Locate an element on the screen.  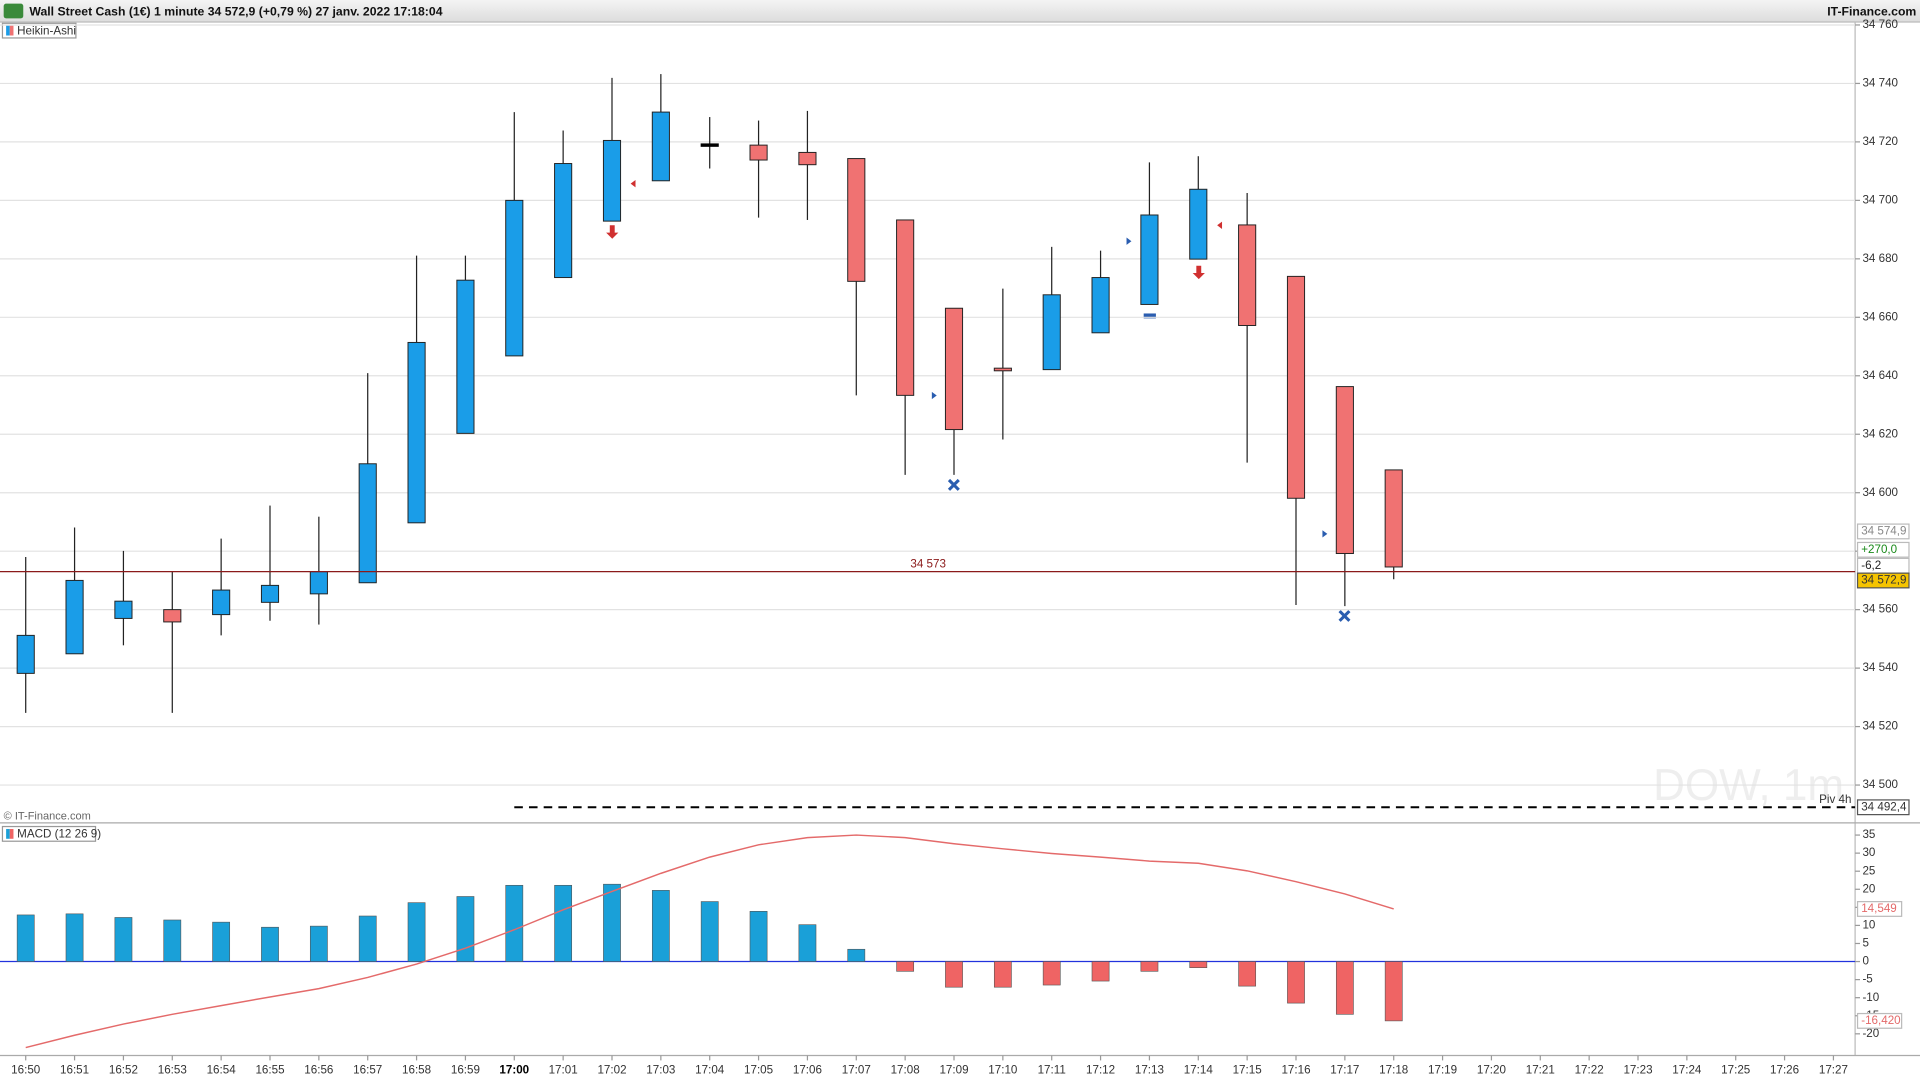
x-tick-label: 17:19 is located at coordinates (1442, 1069).